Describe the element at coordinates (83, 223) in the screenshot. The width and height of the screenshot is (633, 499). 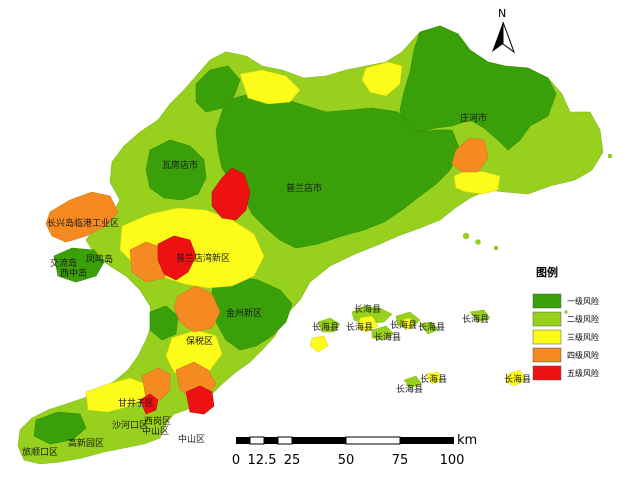
I see `label-changxing: 长兴岛临港工业区` at that location.